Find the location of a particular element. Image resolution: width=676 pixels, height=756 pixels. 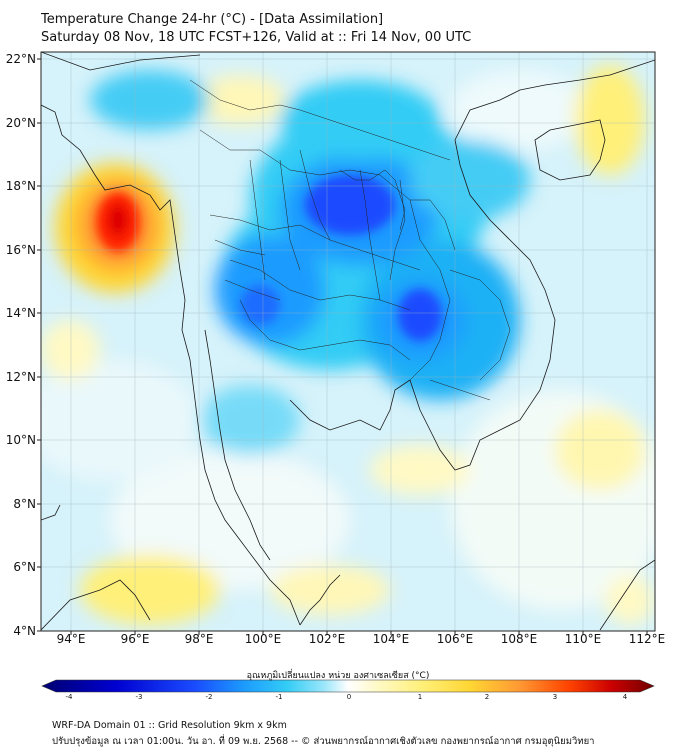

lon-label-102: 102°E is located at coordinates (327, 639).